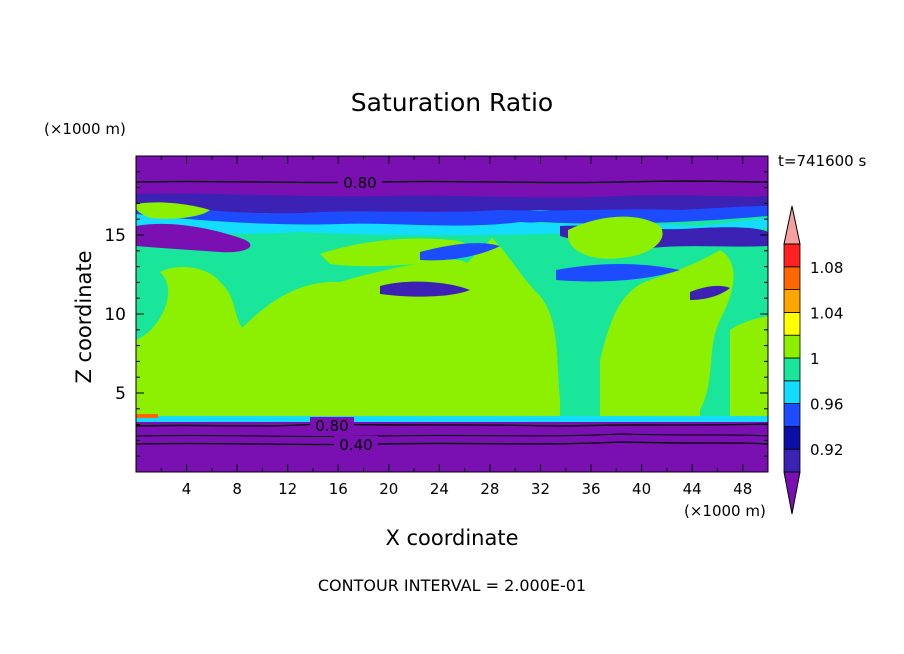 The width and height of the screenshot is (904, 654). I want to click on y-tick-label: 10, so click(115, 315).